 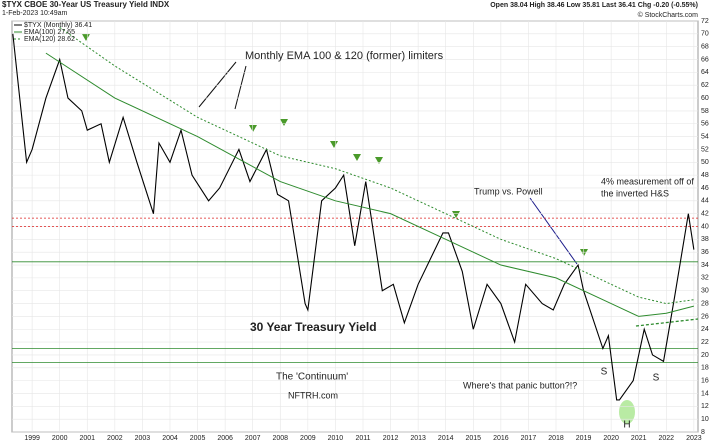 What do you see at coordinates (705, 380) in the screenshot?
I see `y-tick-label: 16` at bounding box center [705, 380].